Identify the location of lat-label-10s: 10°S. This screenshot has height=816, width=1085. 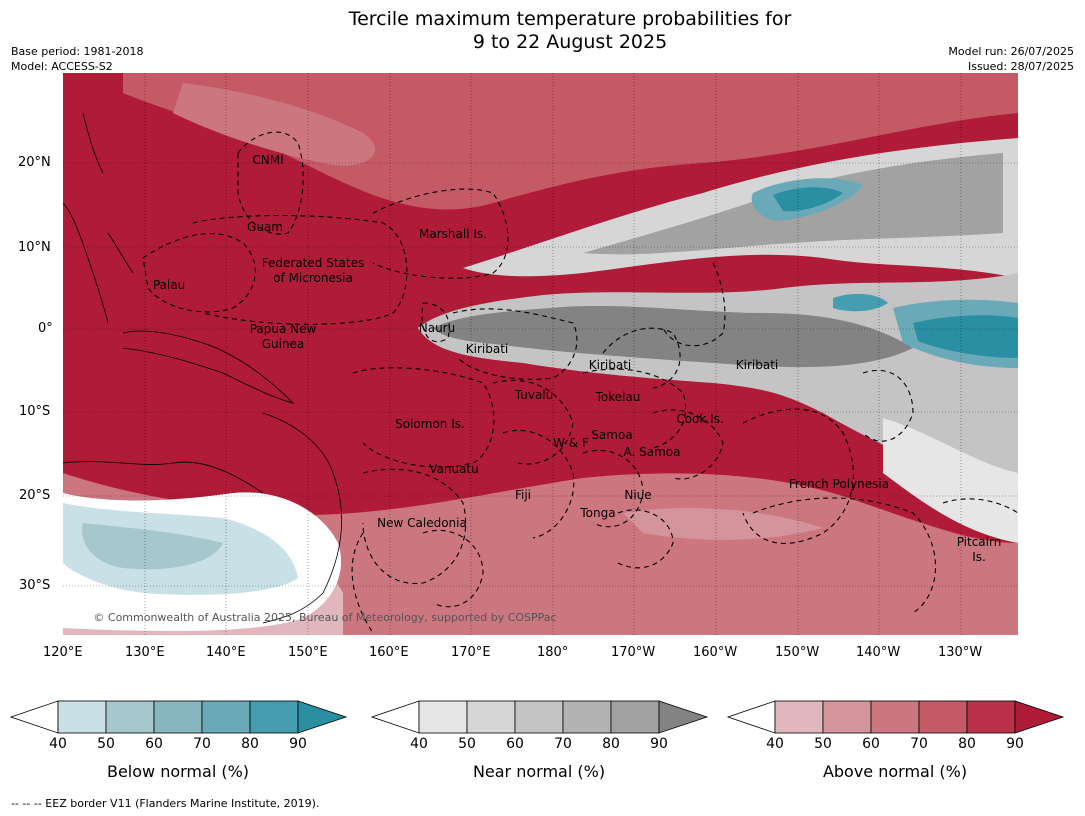
(35, 411).